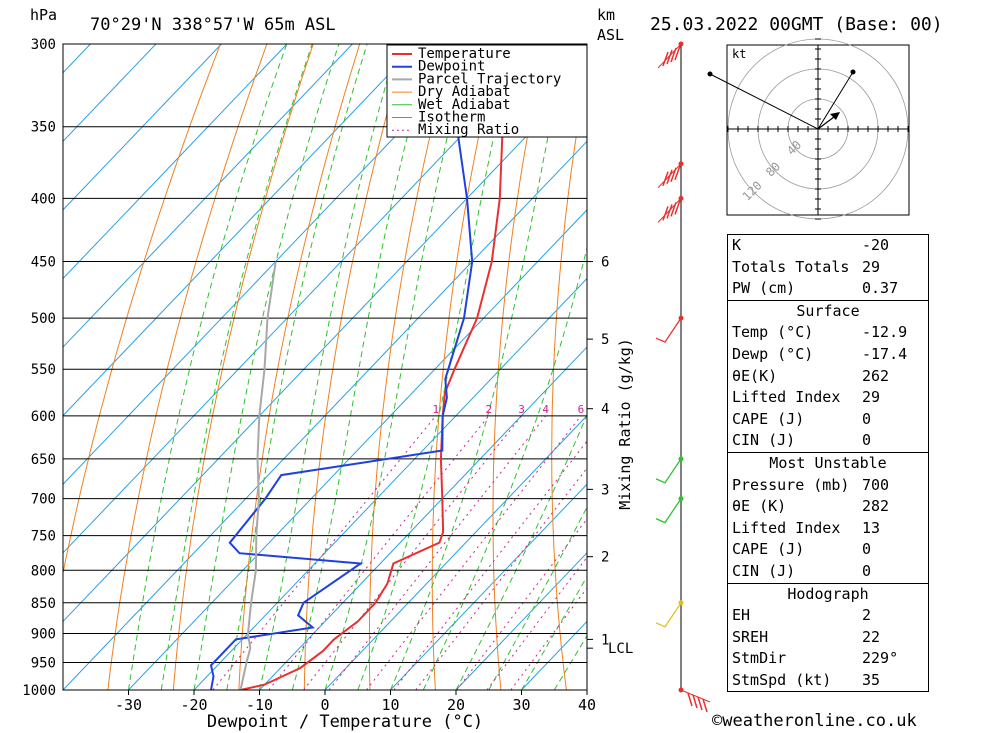  What do you see at coordinates (814, 721) in the screenshot?
I see `copyright-footer: ©weatheronline.co.uk` at bounding box center [814, 721].